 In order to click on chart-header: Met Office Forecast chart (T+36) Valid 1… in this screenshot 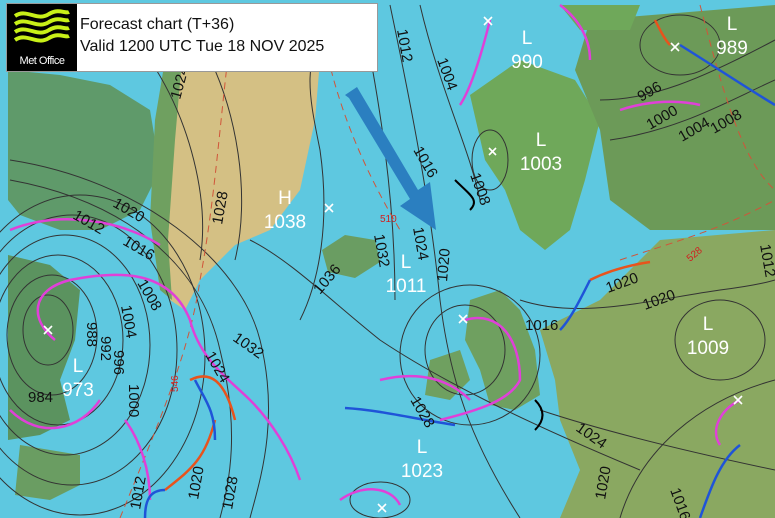, I will do `click(192, 37)`.